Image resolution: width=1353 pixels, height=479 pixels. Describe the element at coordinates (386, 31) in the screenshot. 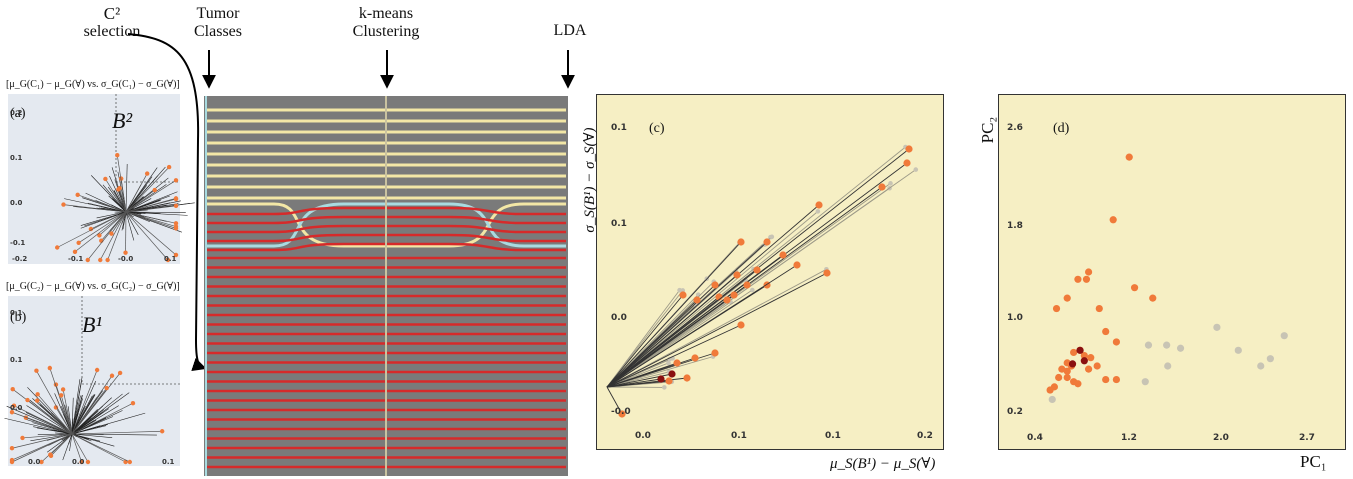

I see `clustering-label: Clustering` at that location.